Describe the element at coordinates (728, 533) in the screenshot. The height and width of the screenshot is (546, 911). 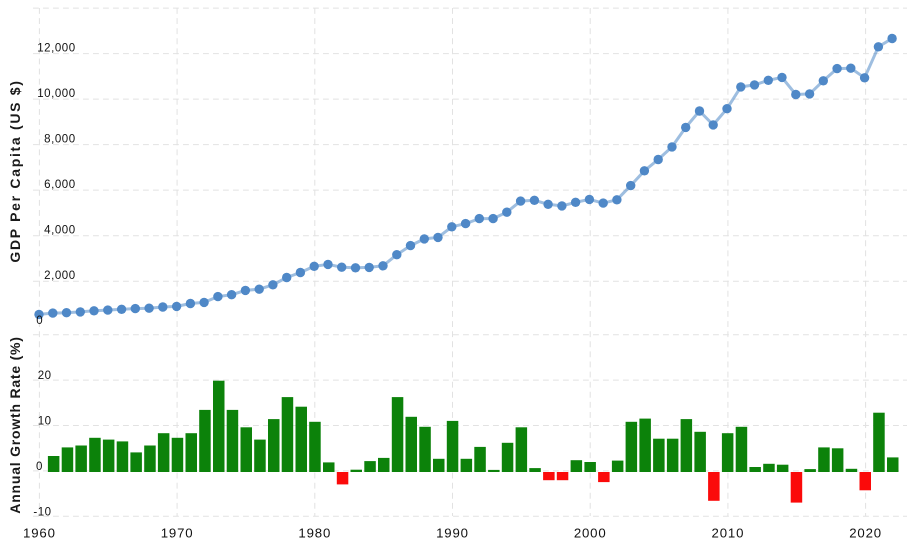
I see `svg-text: 2010` at that location.